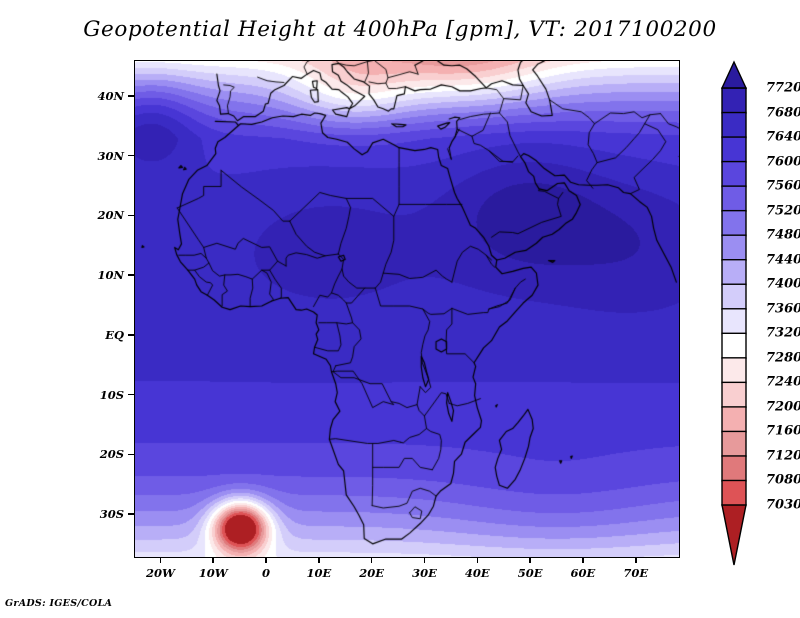 This screenshot has width=800, height=618. What do you see at coordinates (783, 407) in the screenshot?
I see `colorbar-tick-label: 7200` at bounding box center [783, 407].